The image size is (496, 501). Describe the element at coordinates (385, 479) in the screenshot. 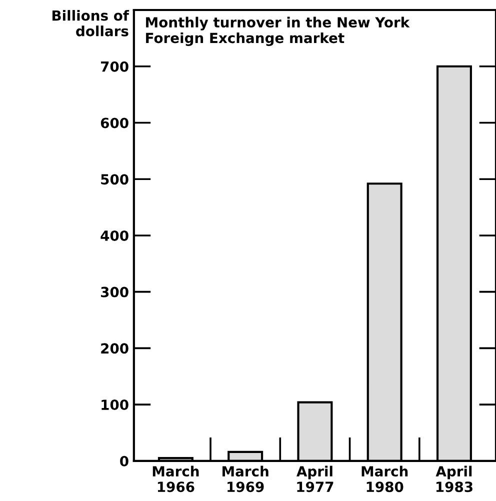

I see `x-tick-label: March 1980` at that location.